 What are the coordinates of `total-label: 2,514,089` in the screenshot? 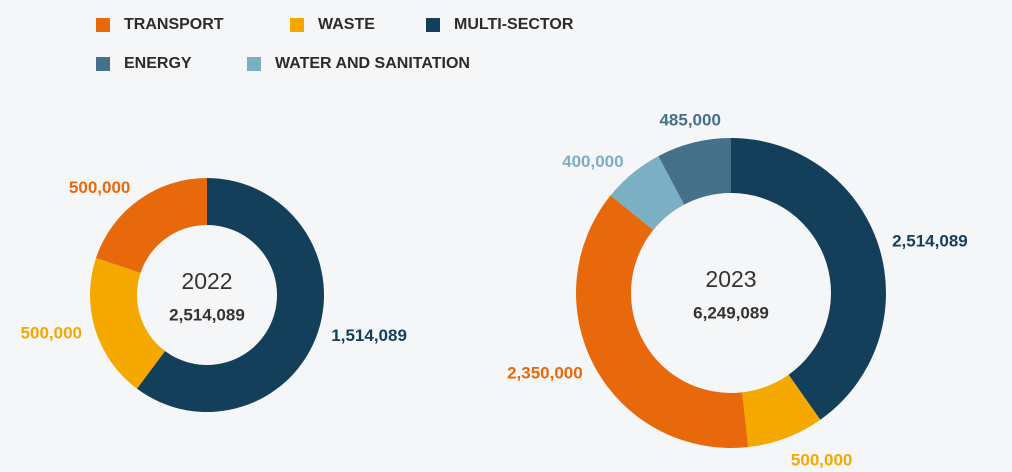 It's located at (207, 314).